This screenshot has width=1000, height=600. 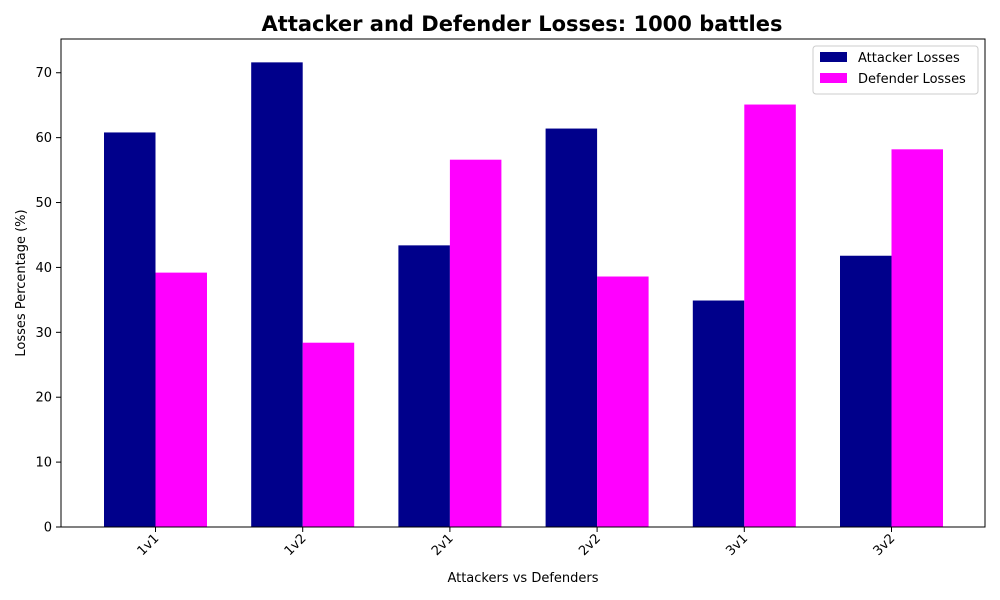 I want to click on legend-label: Defender Losses, so click(x=912, y=79).